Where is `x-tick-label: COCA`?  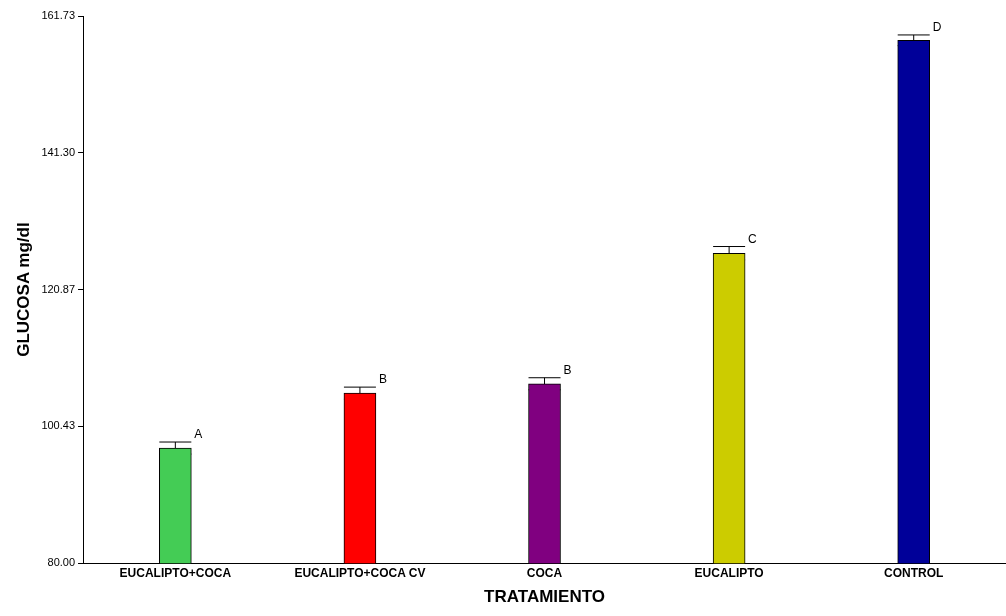 x-tick-label: COCA is located at coordinates (544, 572).